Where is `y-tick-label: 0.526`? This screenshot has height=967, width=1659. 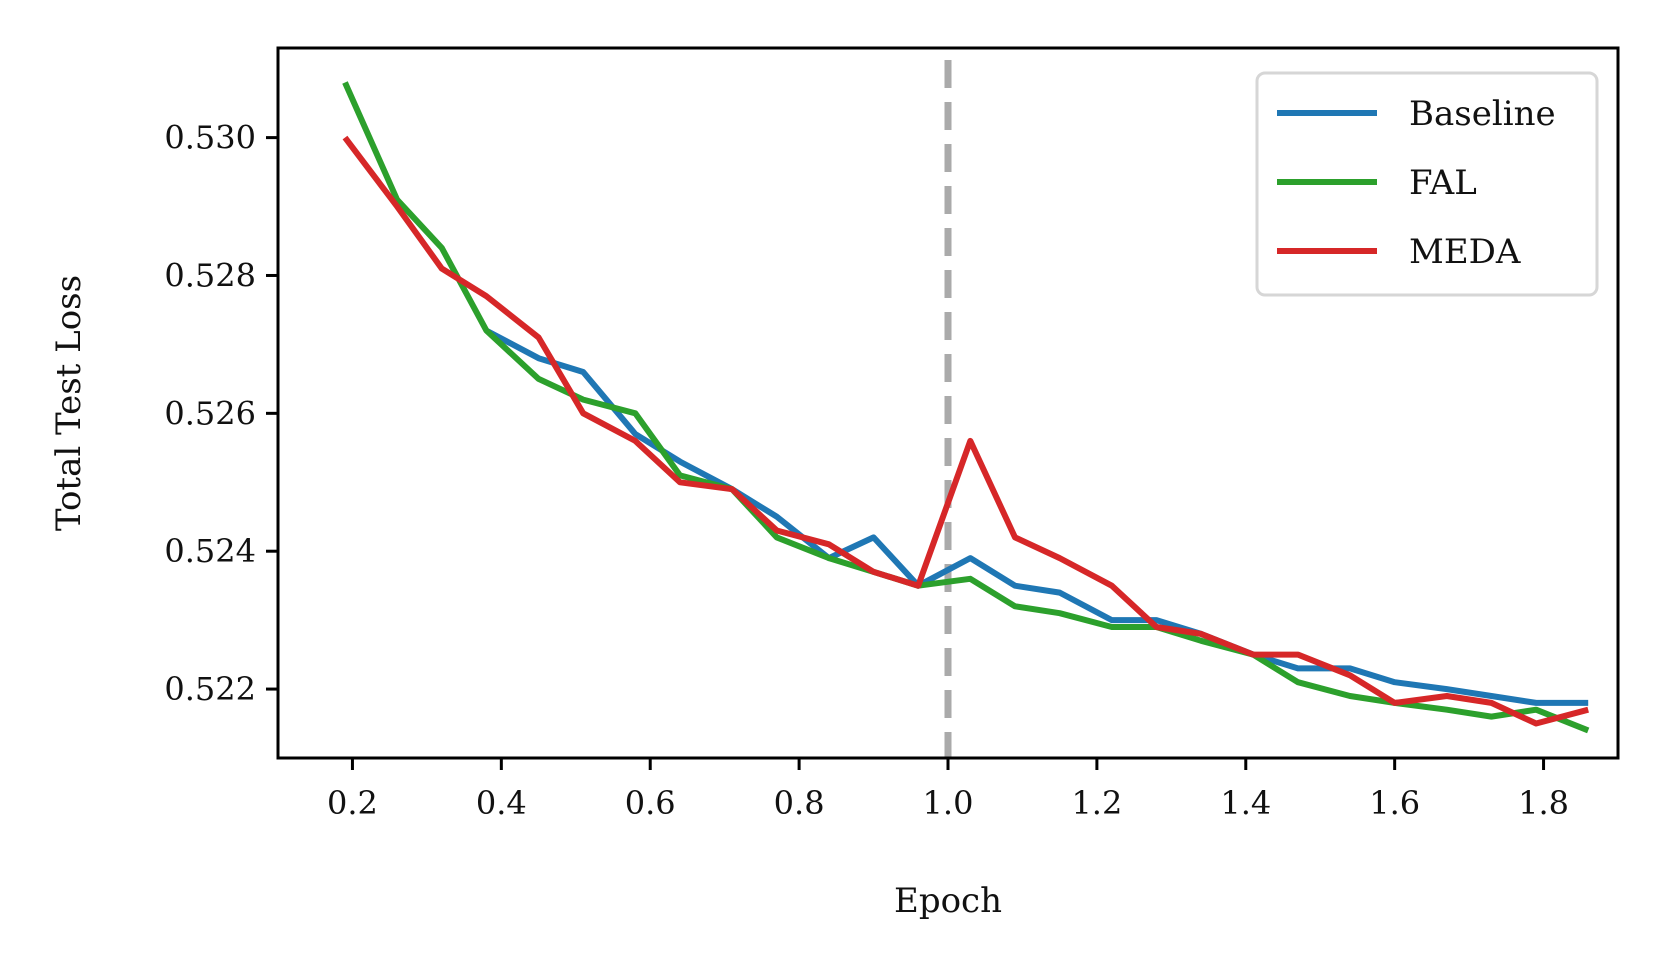
y-tick-label: 0.526 is located at coordinates (210, 413).